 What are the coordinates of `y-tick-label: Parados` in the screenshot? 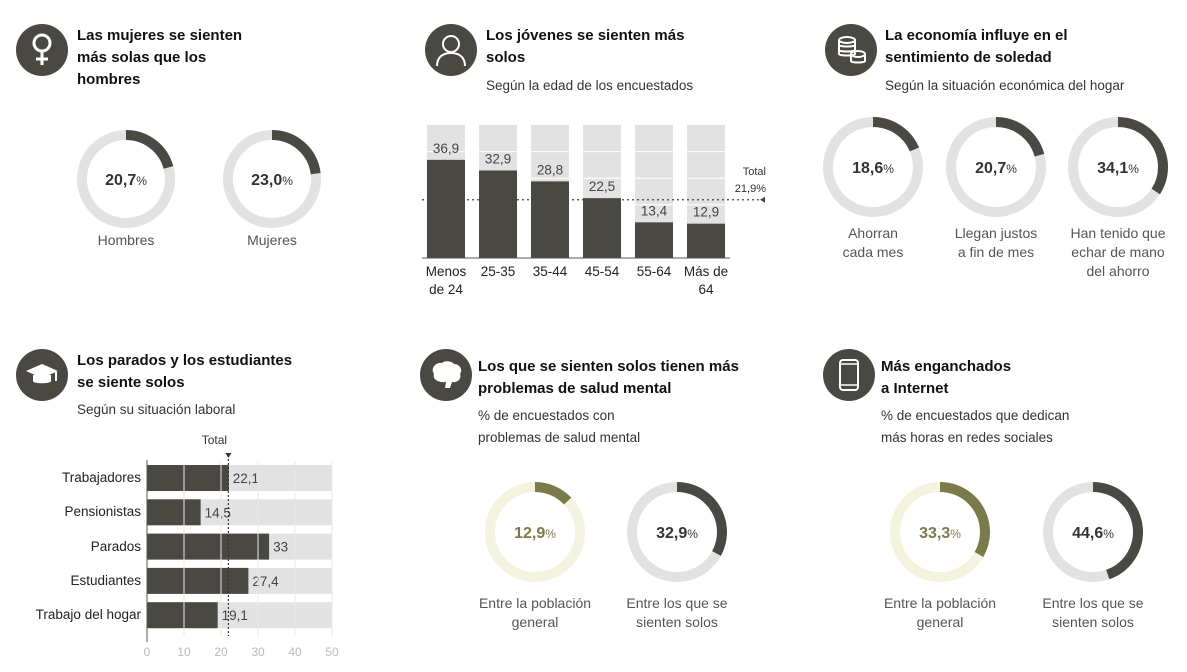 It's located at (115, 546).